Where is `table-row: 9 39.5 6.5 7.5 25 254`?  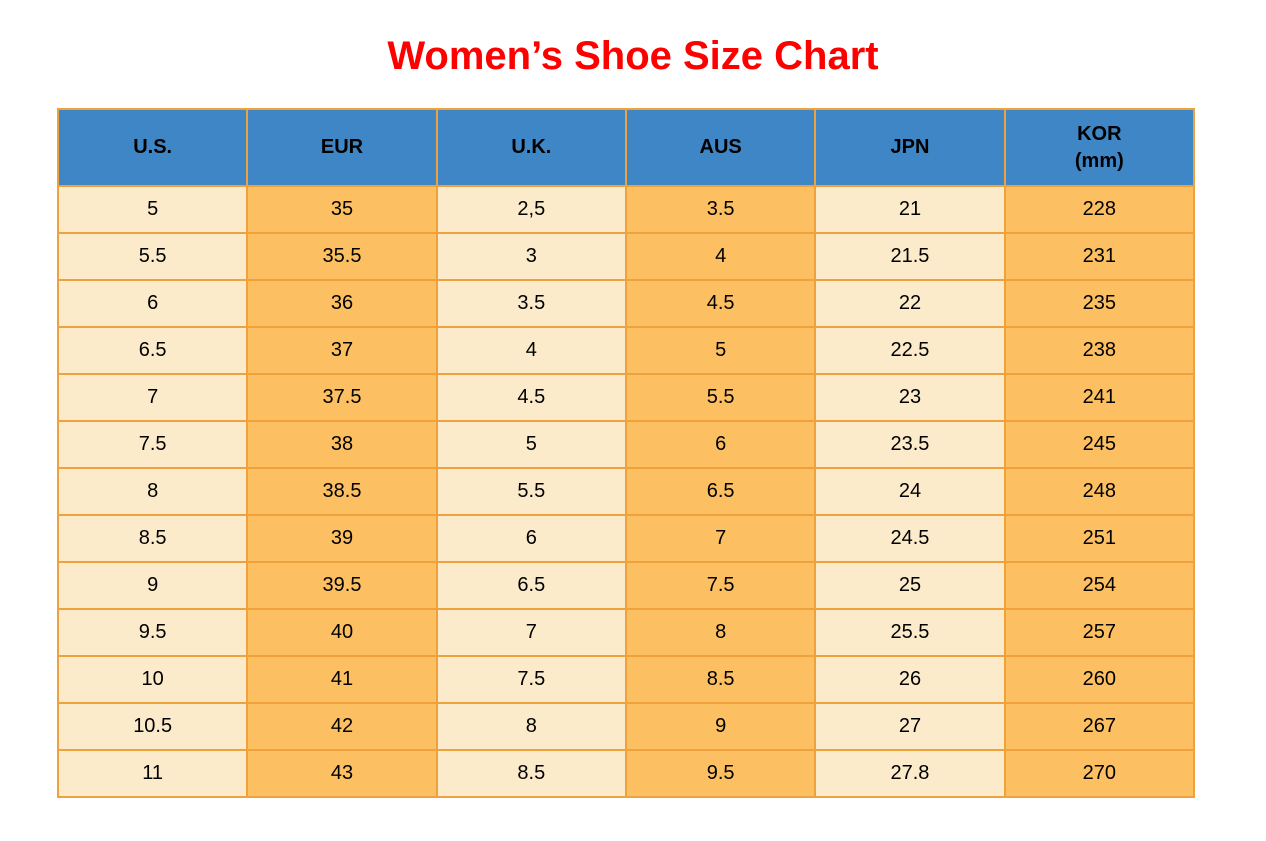 table-row: 9 39.5 6.5 7.5 25 254 is located at coordinates (626, 585).